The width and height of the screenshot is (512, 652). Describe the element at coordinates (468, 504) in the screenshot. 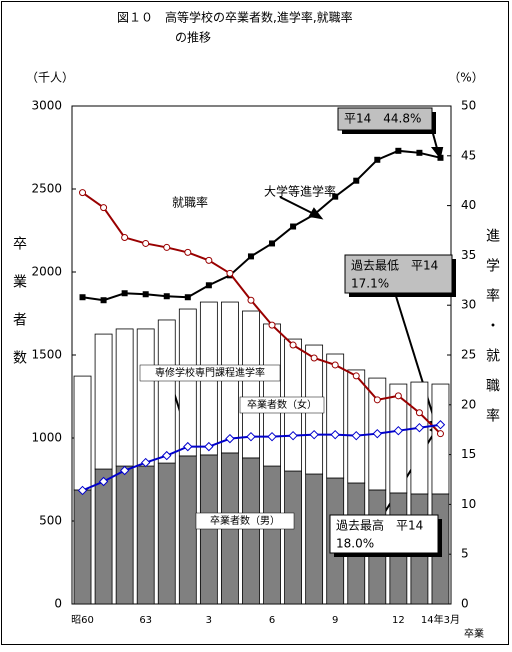

I see `y2-tick-label: 10` at that location.